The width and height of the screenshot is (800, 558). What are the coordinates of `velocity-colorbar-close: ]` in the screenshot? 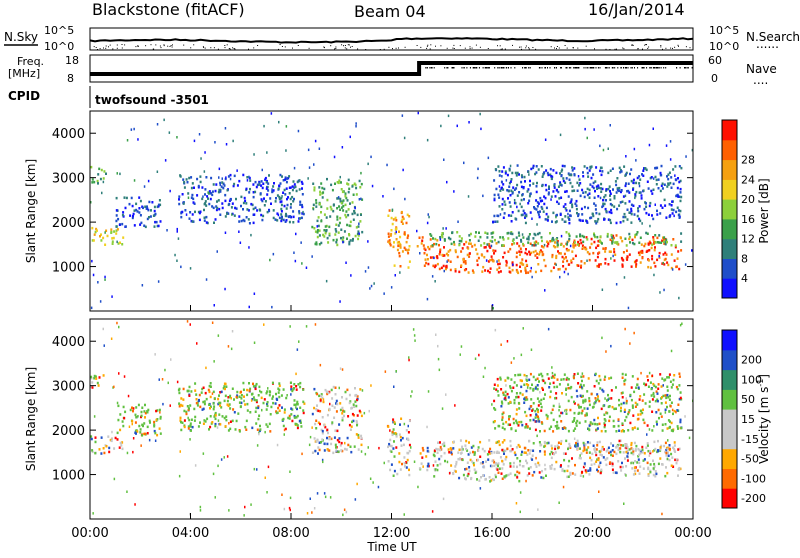 It's located at (764, 376).